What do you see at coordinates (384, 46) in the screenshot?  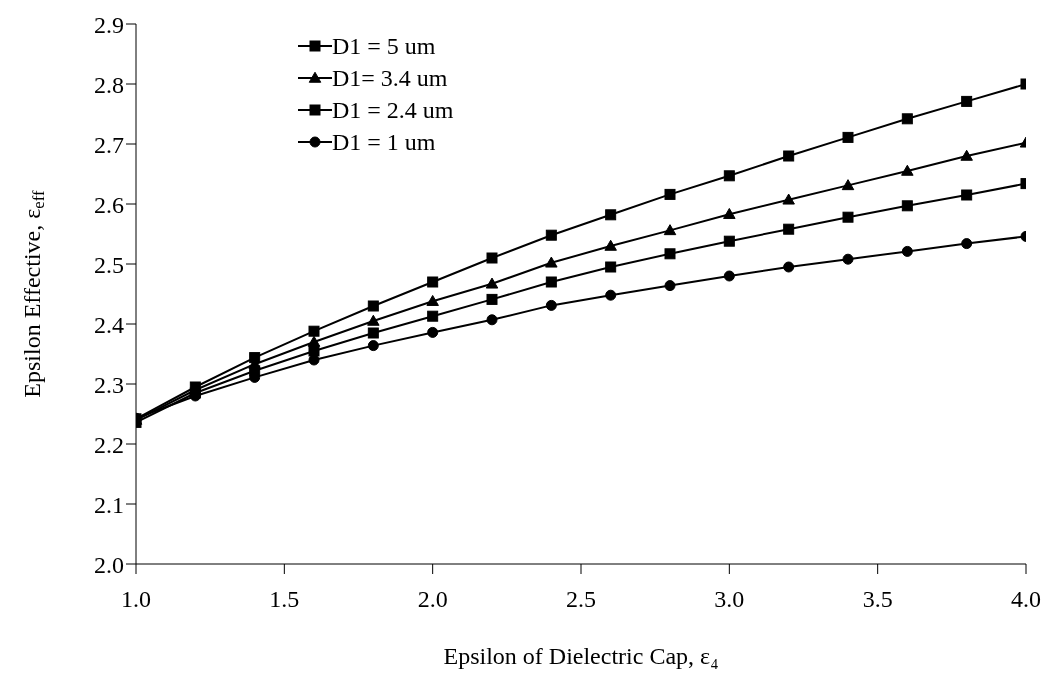 I see `legend-label: D1 = 5 um` at bounding box center [384, 46].